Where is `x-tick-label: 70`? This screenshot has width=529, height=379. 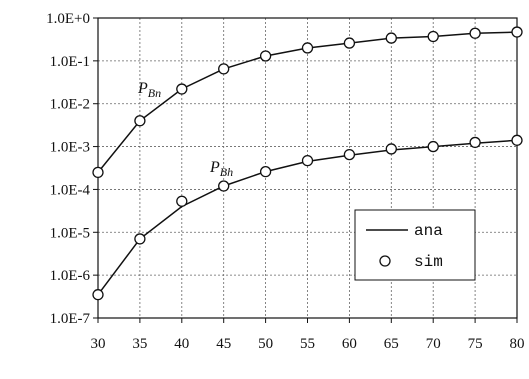
x-tick-label: 70 is located at coordinates (433, 344).